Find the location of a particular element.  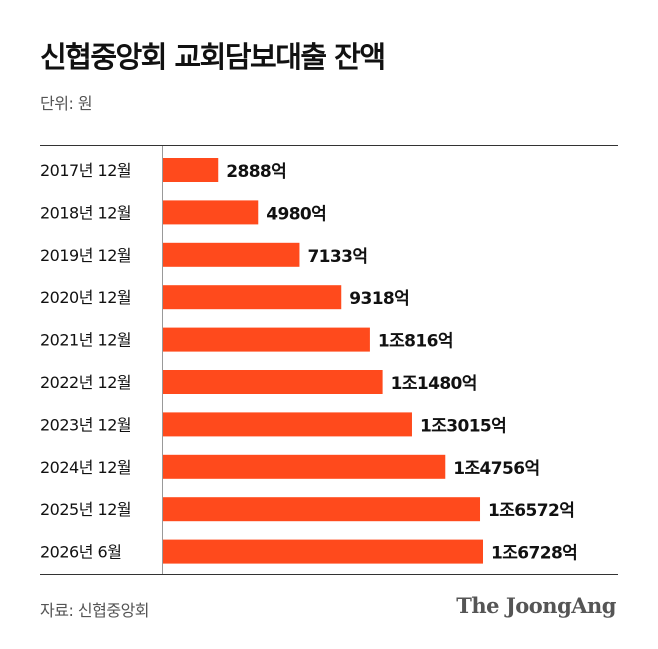

category-label: 2017년 12월 is located at coordinates (85, 170).